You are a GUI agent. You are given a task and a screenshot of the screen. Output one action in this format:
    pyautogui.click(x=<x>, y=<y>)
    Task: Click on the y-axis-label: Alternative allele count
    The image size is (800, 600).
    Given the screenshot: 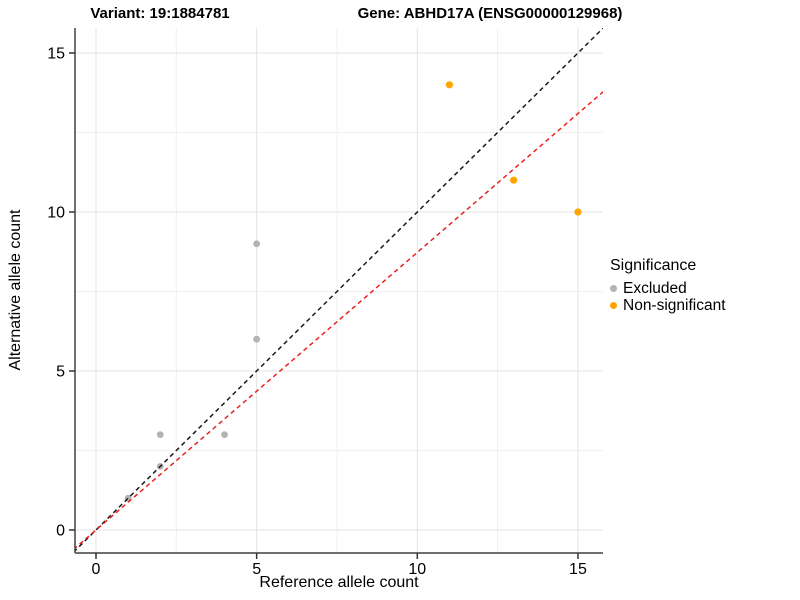 What is the action you would take?
    pyautogui.click(x=15, y=290)
    